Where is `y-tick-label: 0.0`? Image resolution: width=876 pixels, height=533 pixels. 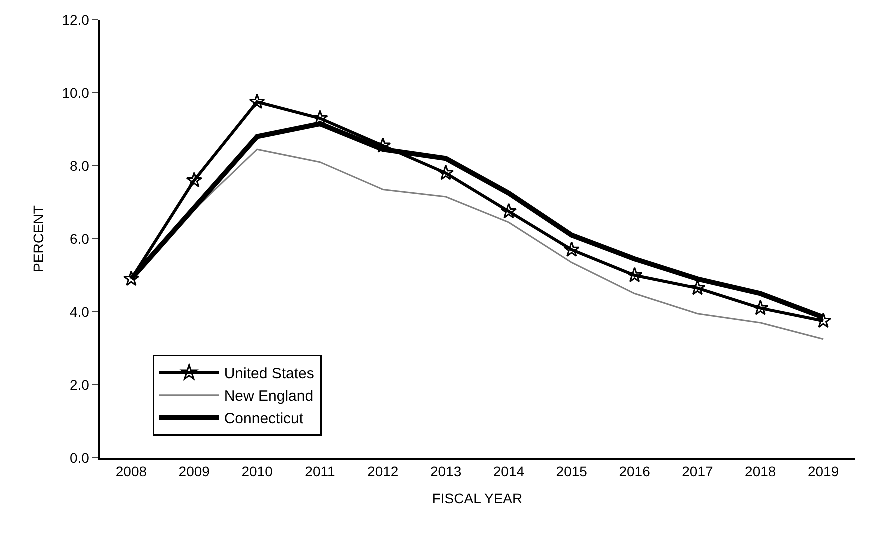 y-tick-label: 0.0 is located at coordinates (80, 458).